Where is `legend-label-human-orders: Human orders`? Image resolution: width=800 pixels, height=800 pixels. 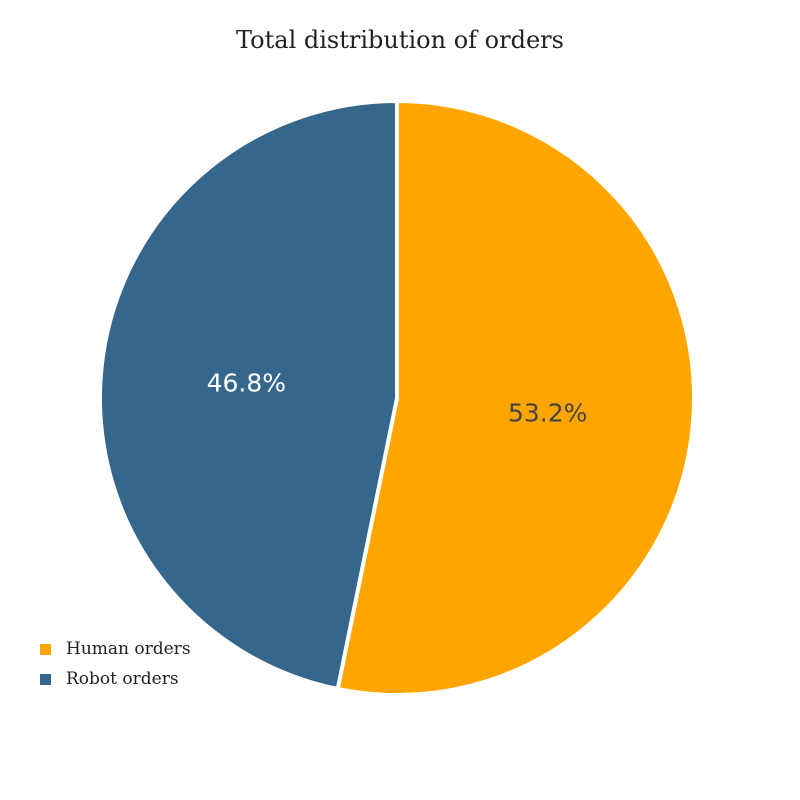
legend-label-human-orders: Human orders is located at coordinates (128, 649).